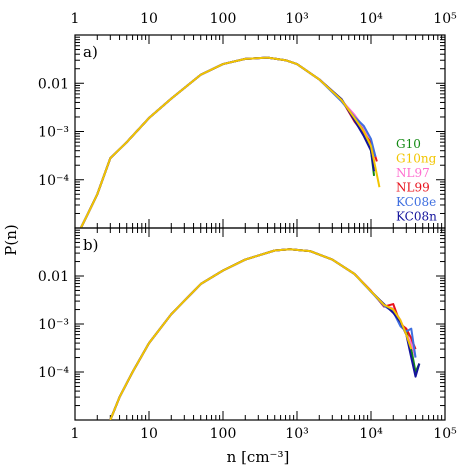 The image size is (471, 471). What do you see at coordinates (53, 277) in the screenshot?
I see `panel-b-y-tick-label: 0.01` at bounding box center [53, 277].